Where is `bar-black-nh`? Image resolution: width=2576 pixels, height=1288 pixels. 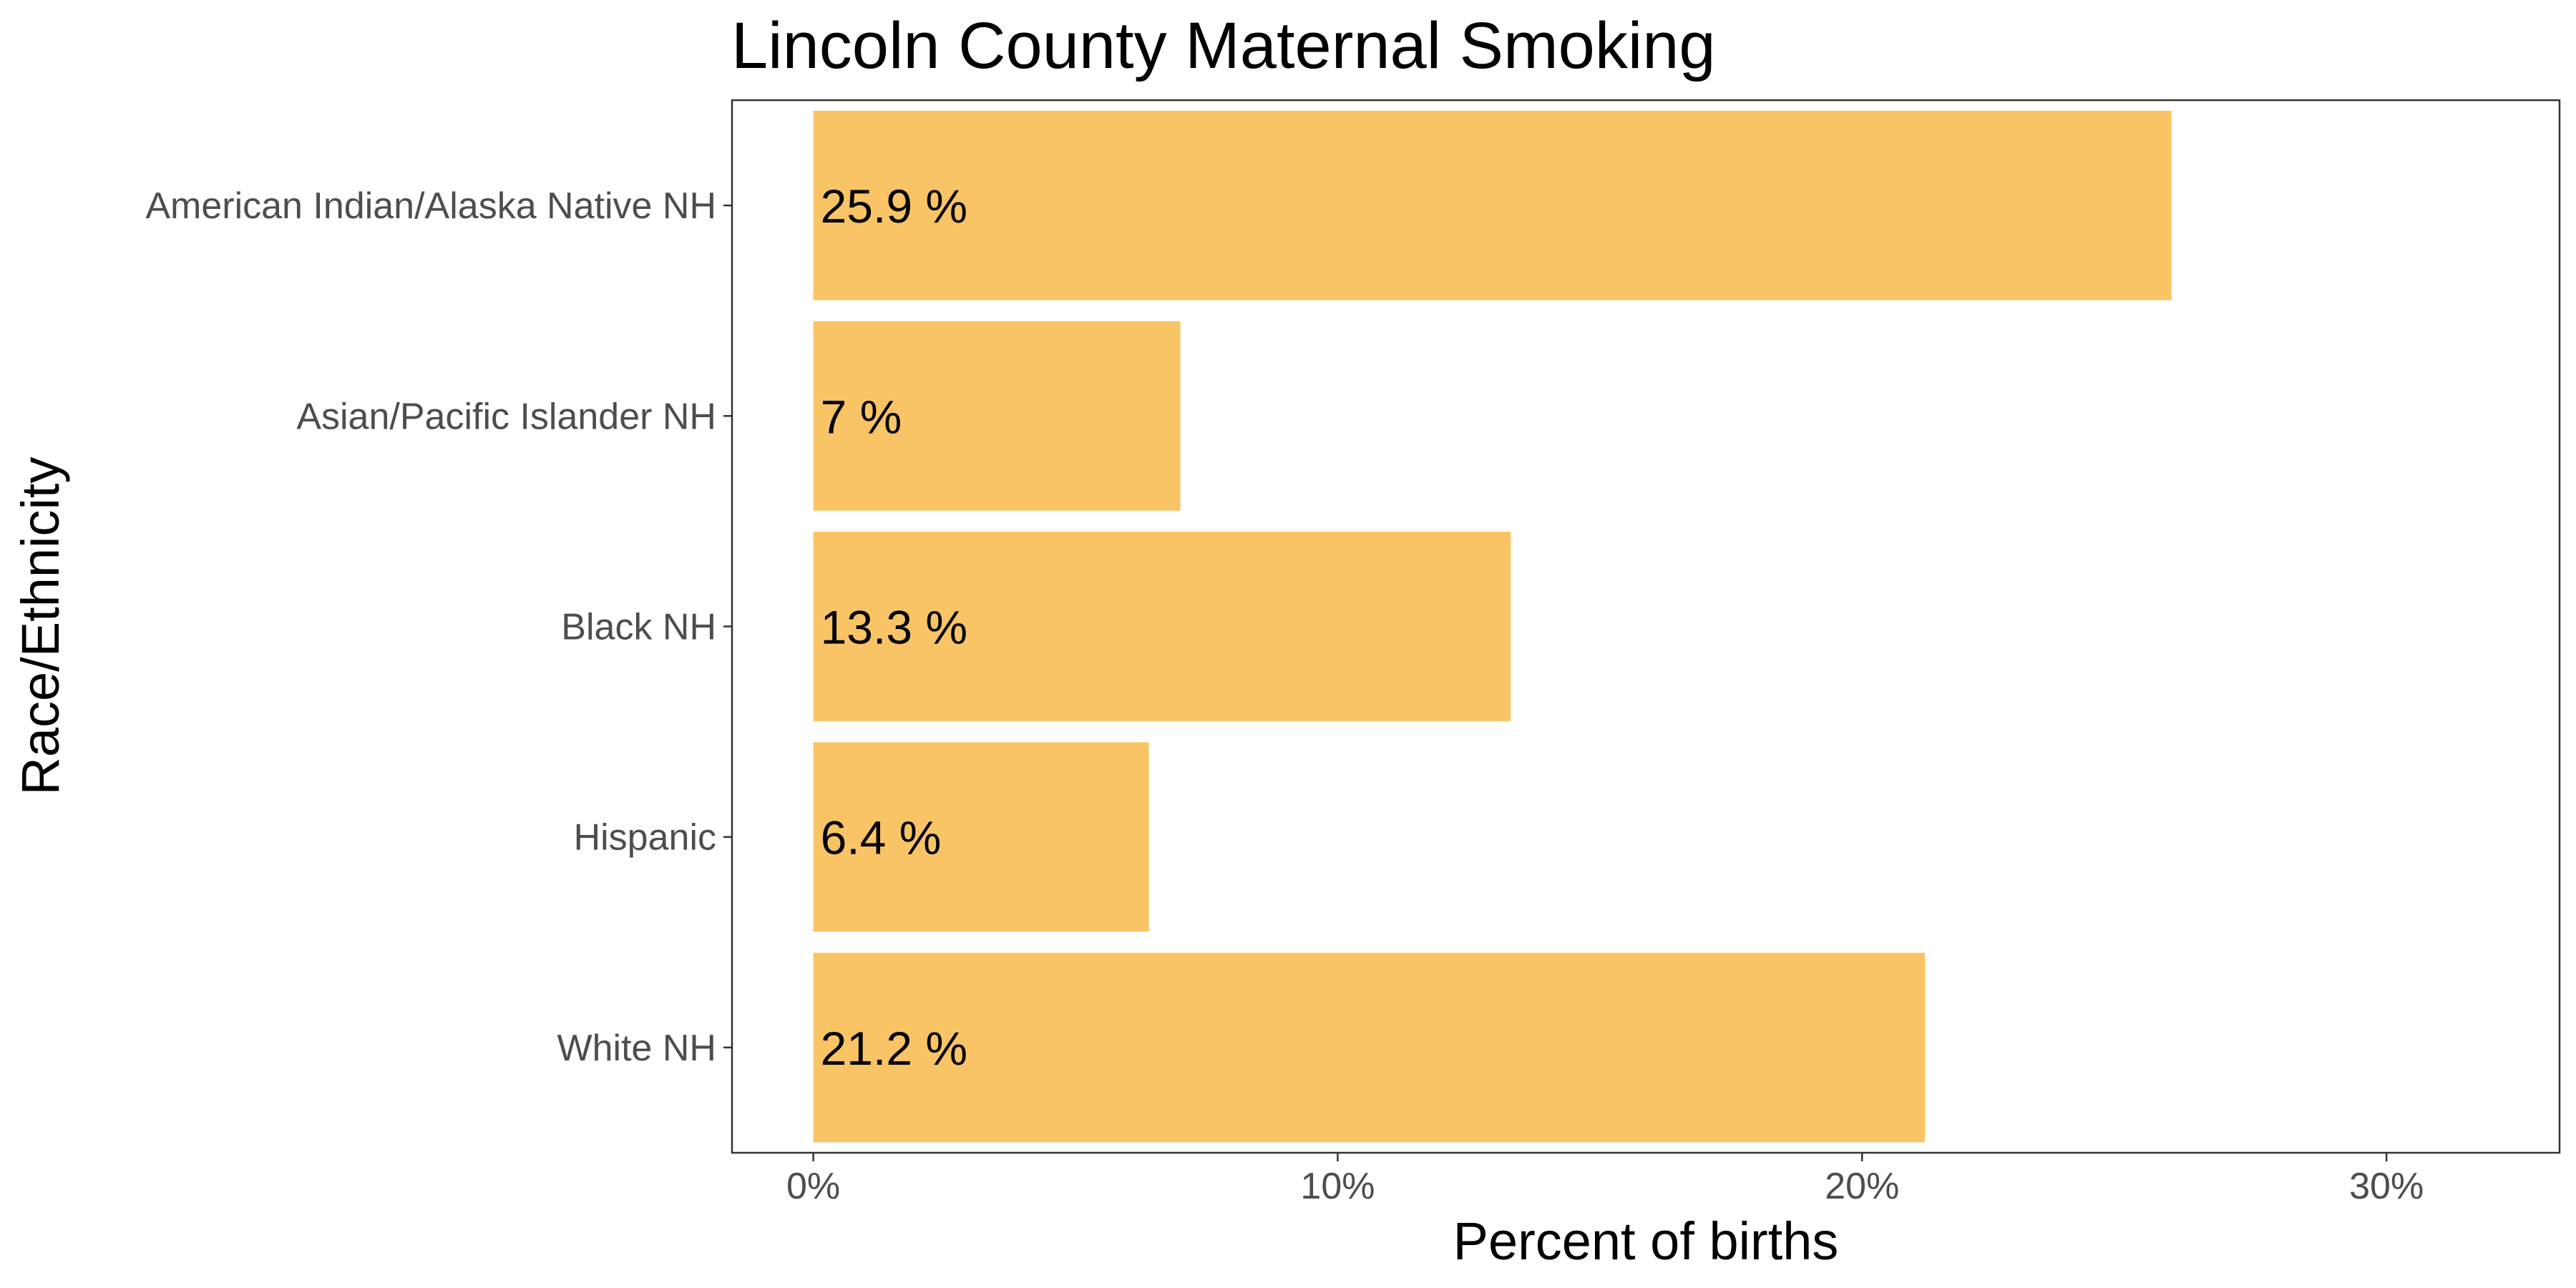 bar-black-nh is located at coordinates (1162, 626).